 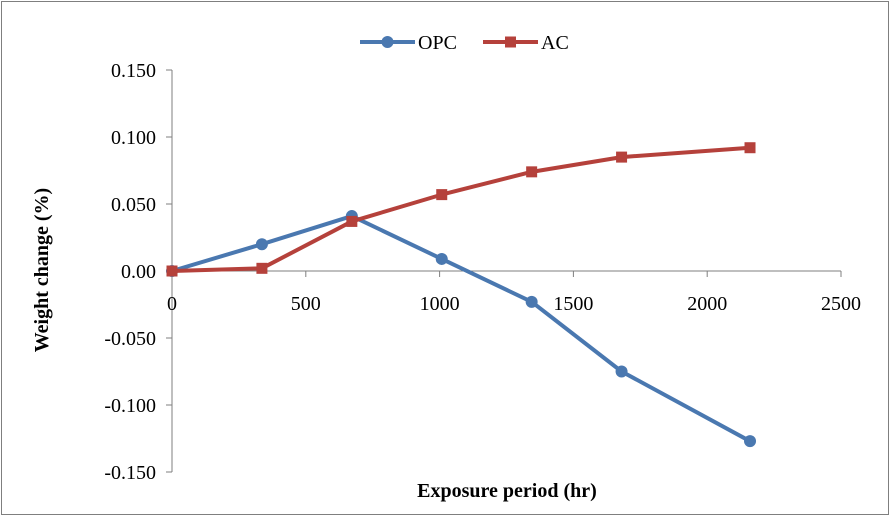 I want to click on legend-label-opc: OPC, so click(x=437, y=43).